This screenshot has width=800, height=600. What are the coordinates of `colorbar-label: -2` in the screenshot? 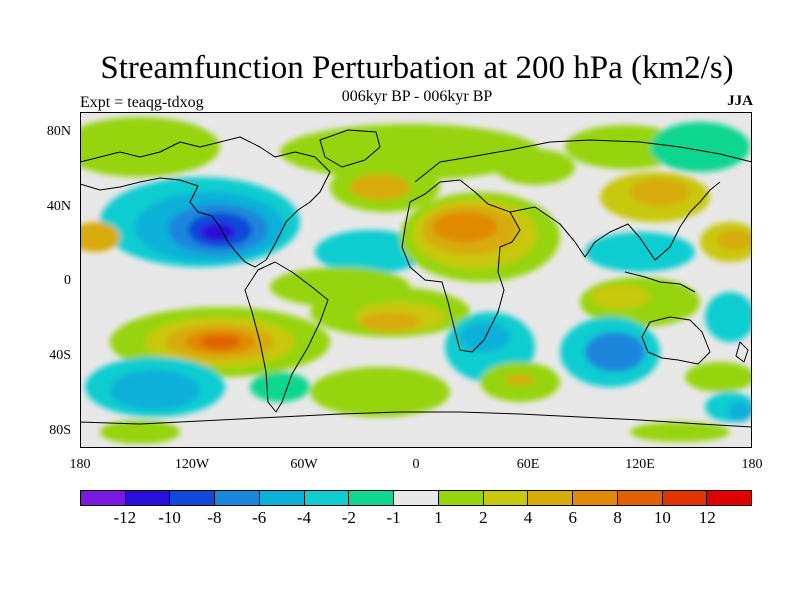 It's located at (348, 517).